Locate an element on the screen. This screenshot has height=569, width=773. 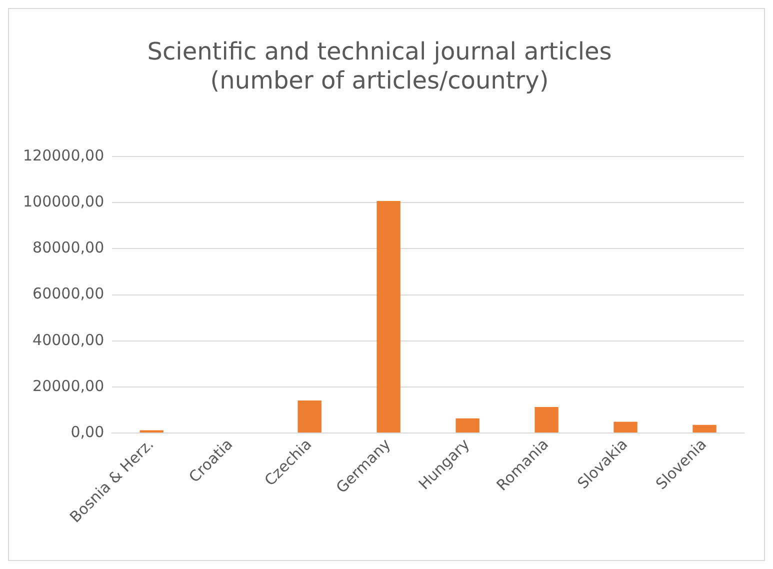
y-tick-label: 40000,00 is located at coordinates (68, 339).